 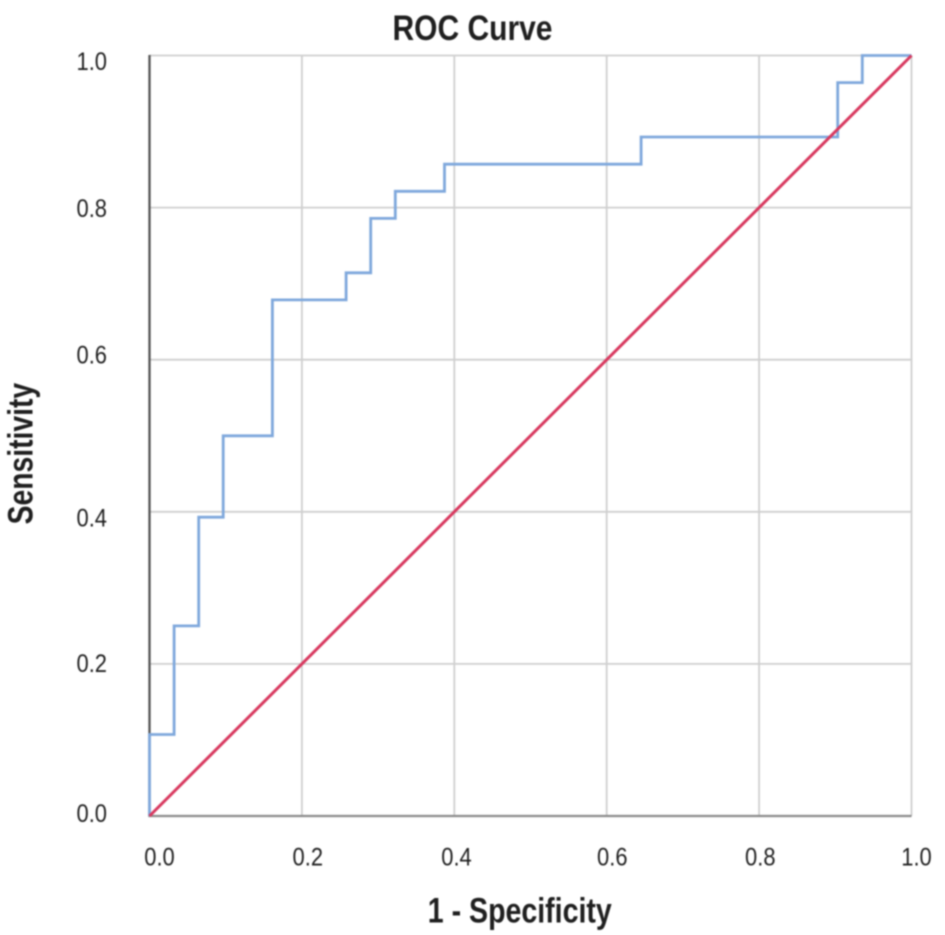 What do you see at coordinates (21, 453) in the screenshot?
I see `svg-text: Sensitivity` at bounding box center [21, 453].